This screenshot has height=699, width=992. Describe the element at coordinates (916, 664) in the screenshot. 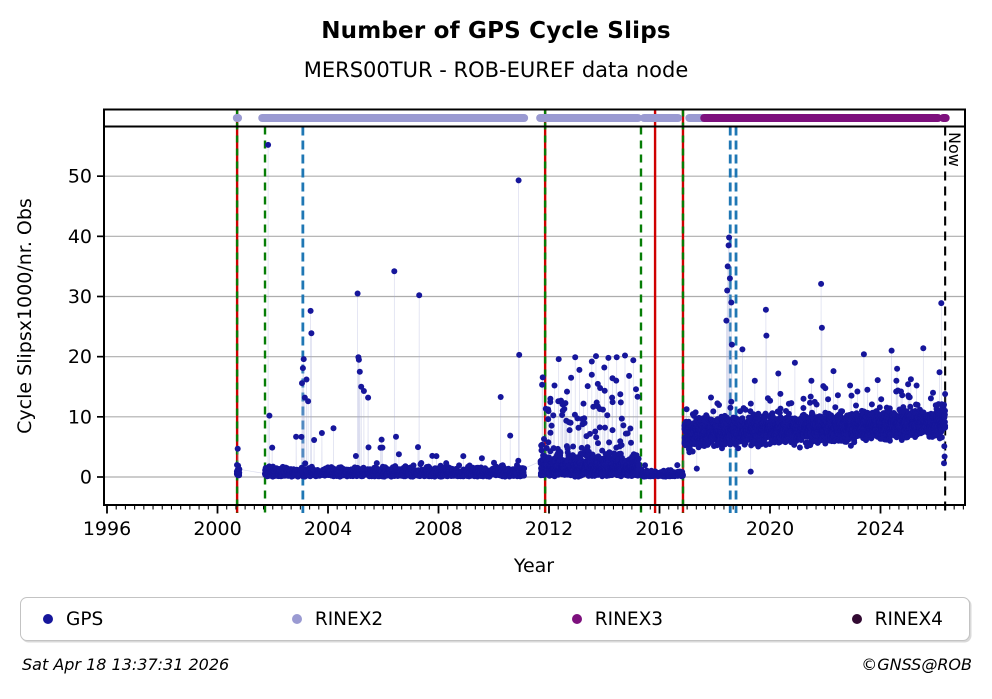

I see `credit-text: ©GNSS@ROB` at that location.